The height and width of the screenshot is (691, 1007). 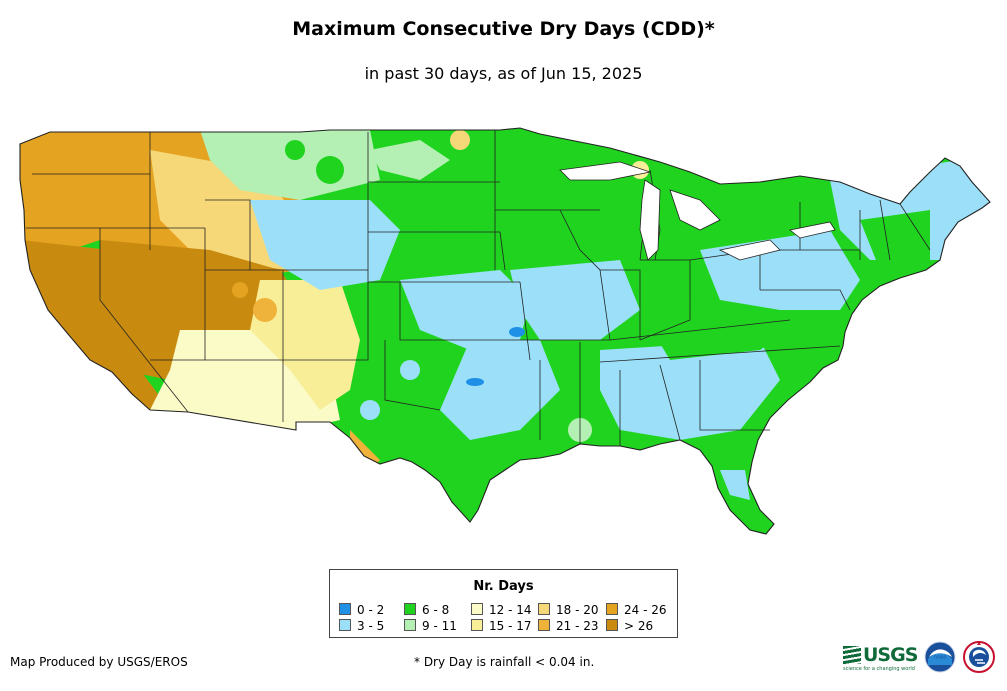 What do you see at coordinates (890, 655) in the screenshot?
I see `usgs-wordmark: USGS` at bounding box center [890, 655].